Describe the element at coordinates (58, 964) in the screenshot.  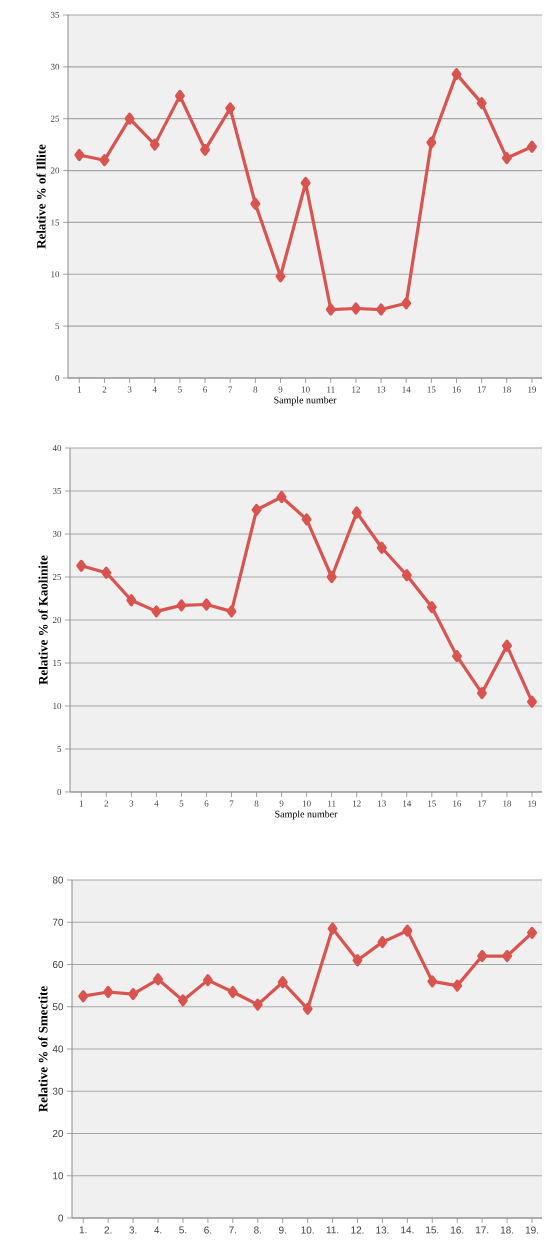
I see `y-tick-label: 60` at that location.